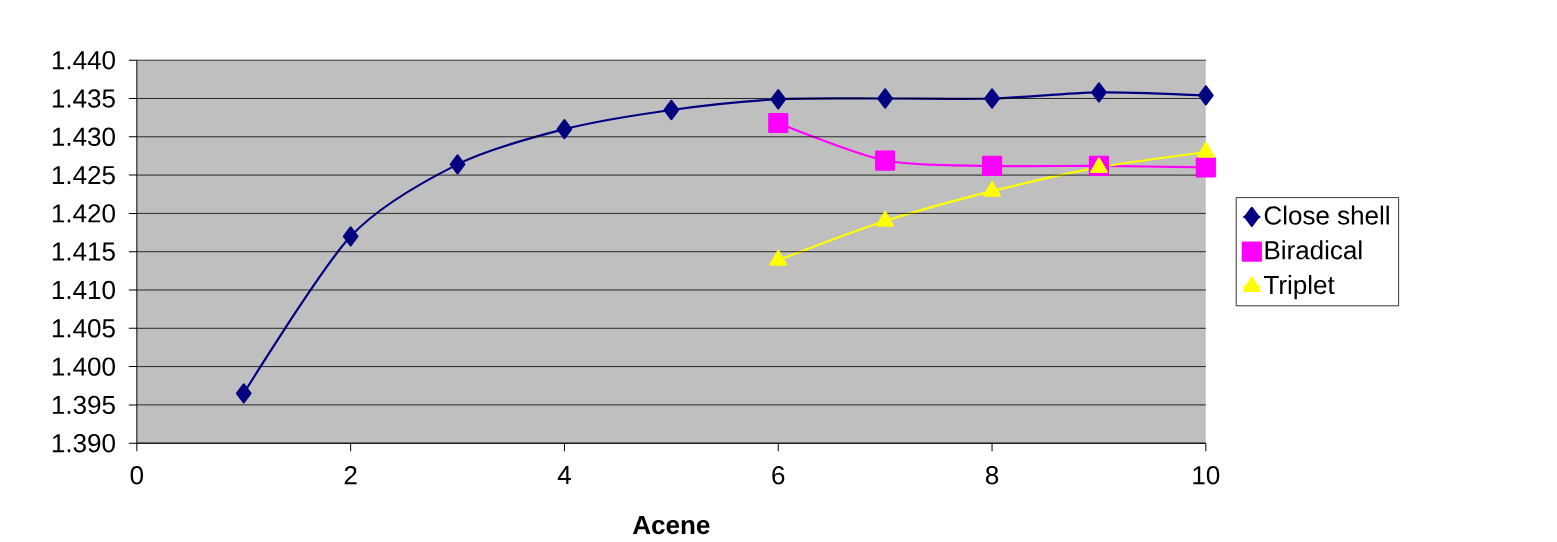 The image size is (1557, 542). What do you see at coordinates (83, 290) in the screenshot?
I see `y-tick-label: 1.410` at bounding box center [83, 290].